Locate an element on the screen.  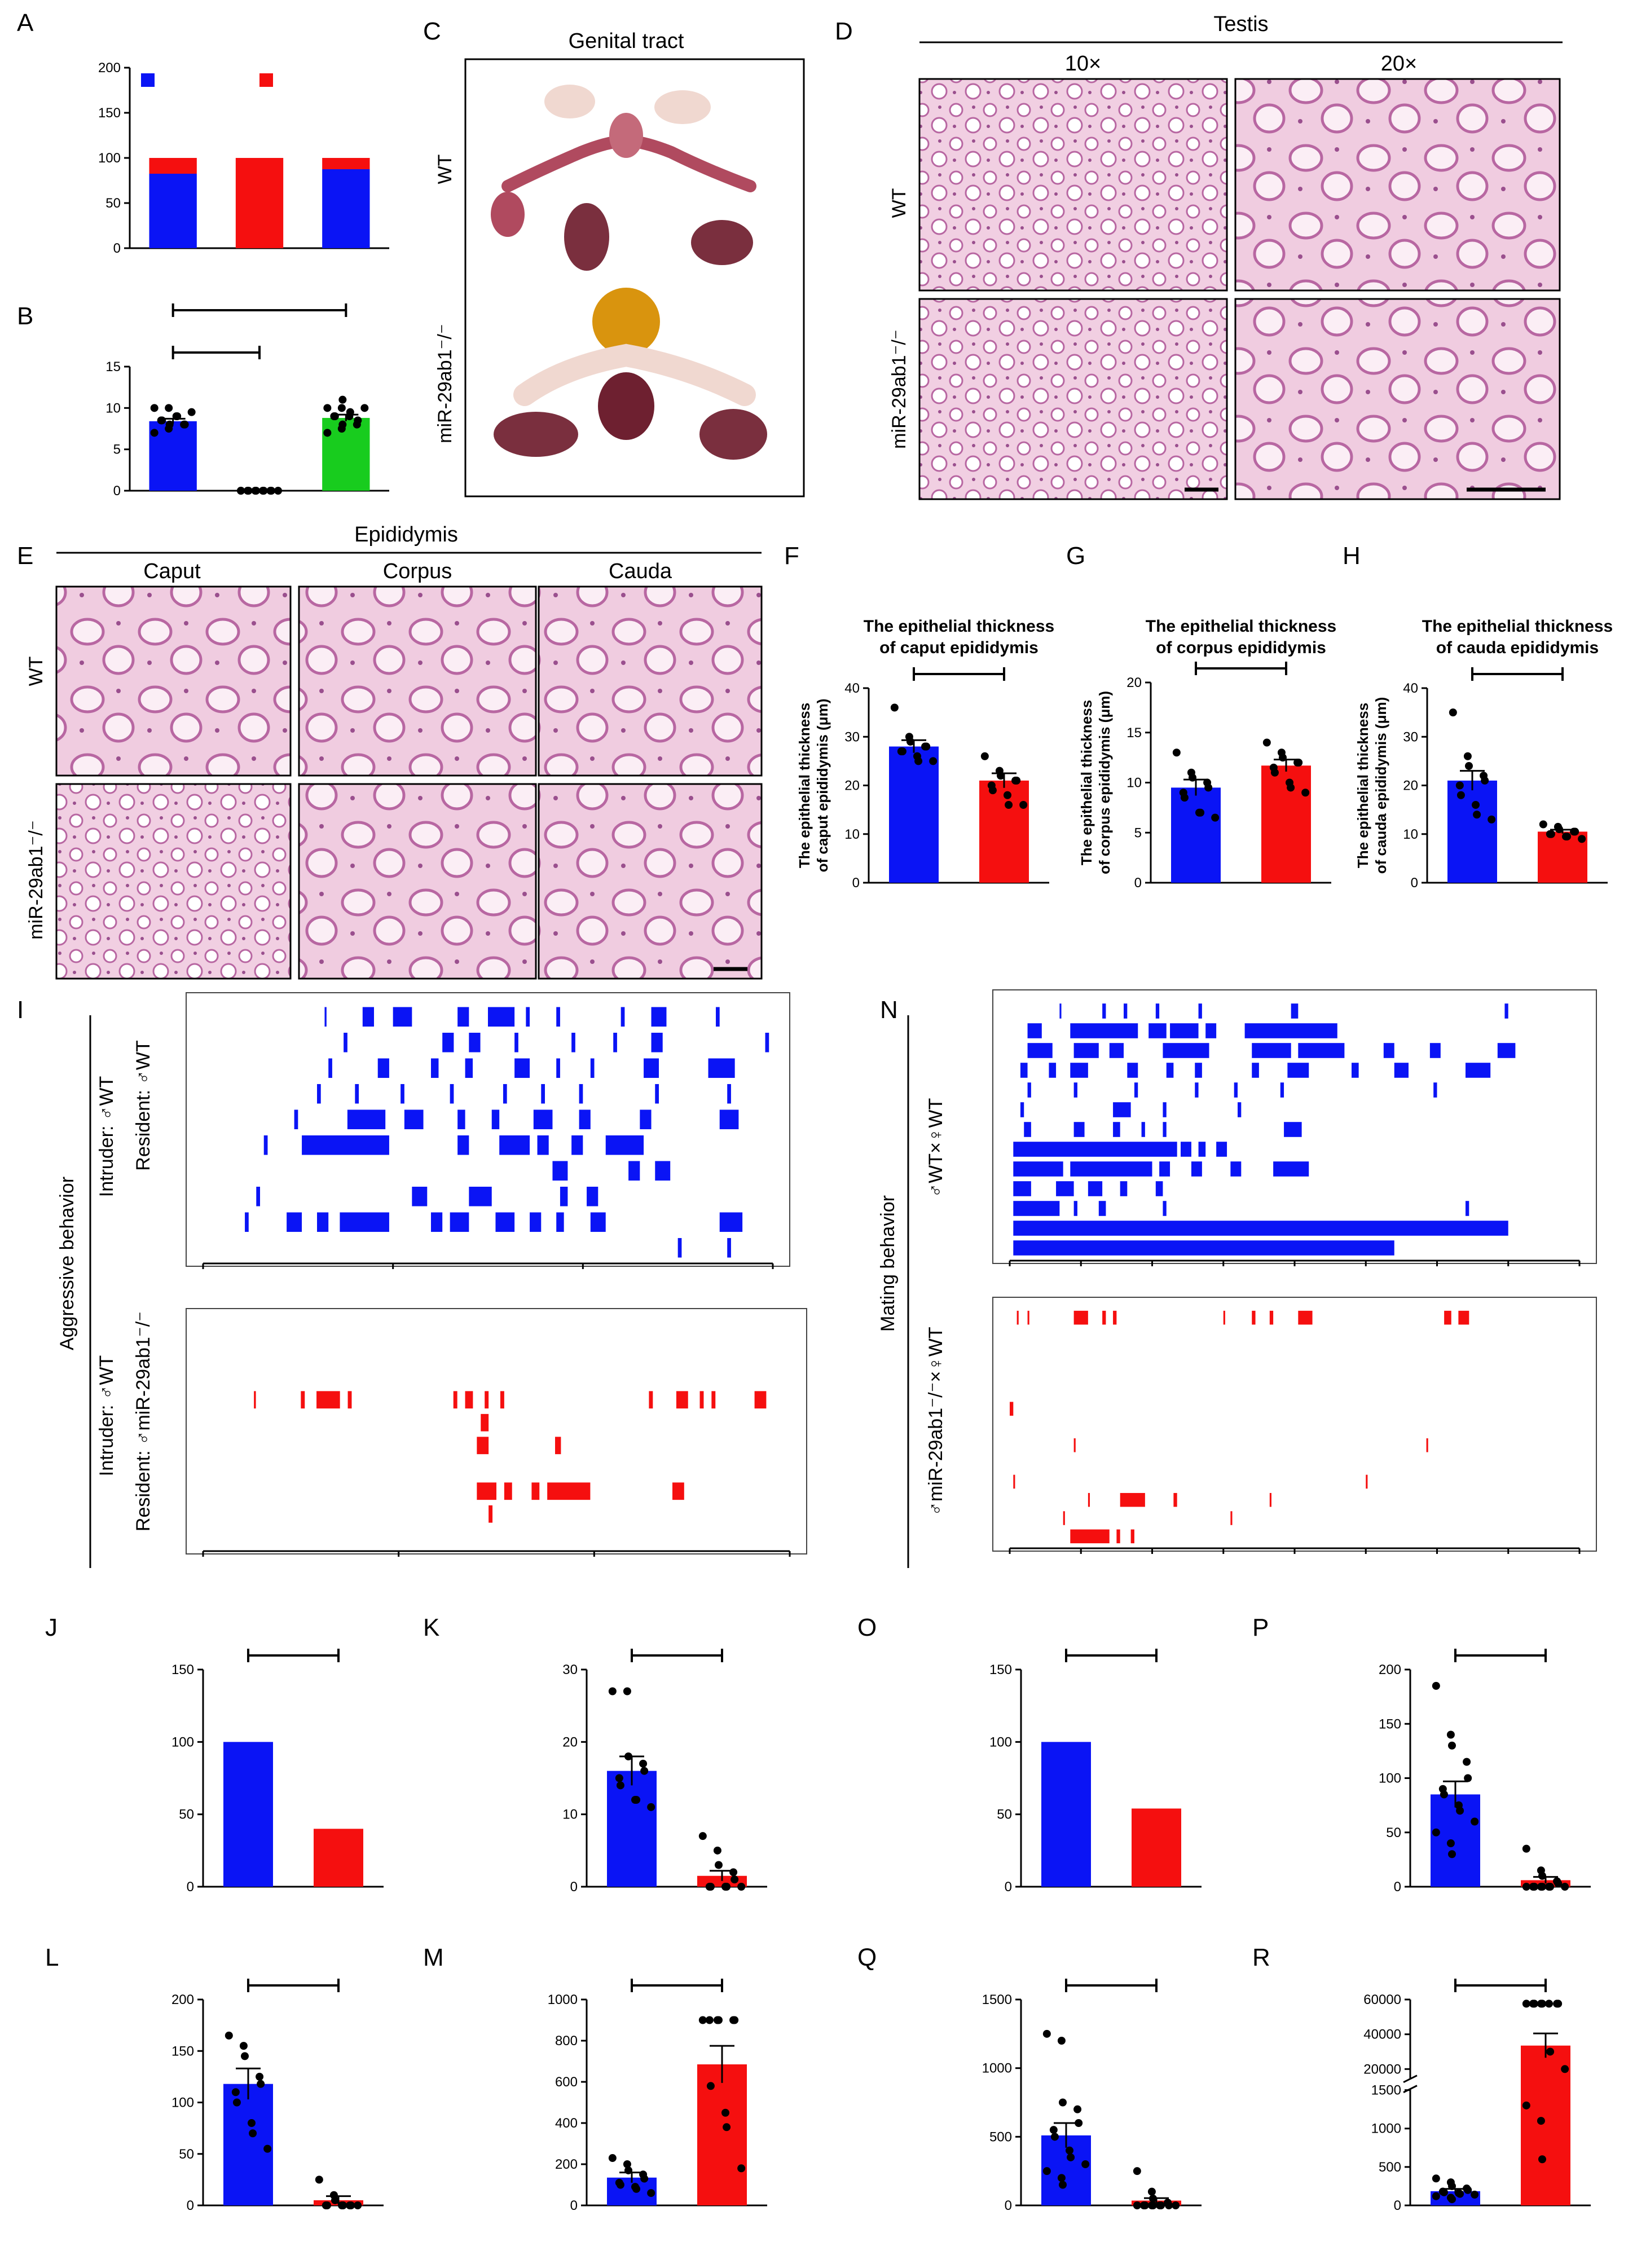
epididymis-title: Epididymis is located at coordinates (406, 535).